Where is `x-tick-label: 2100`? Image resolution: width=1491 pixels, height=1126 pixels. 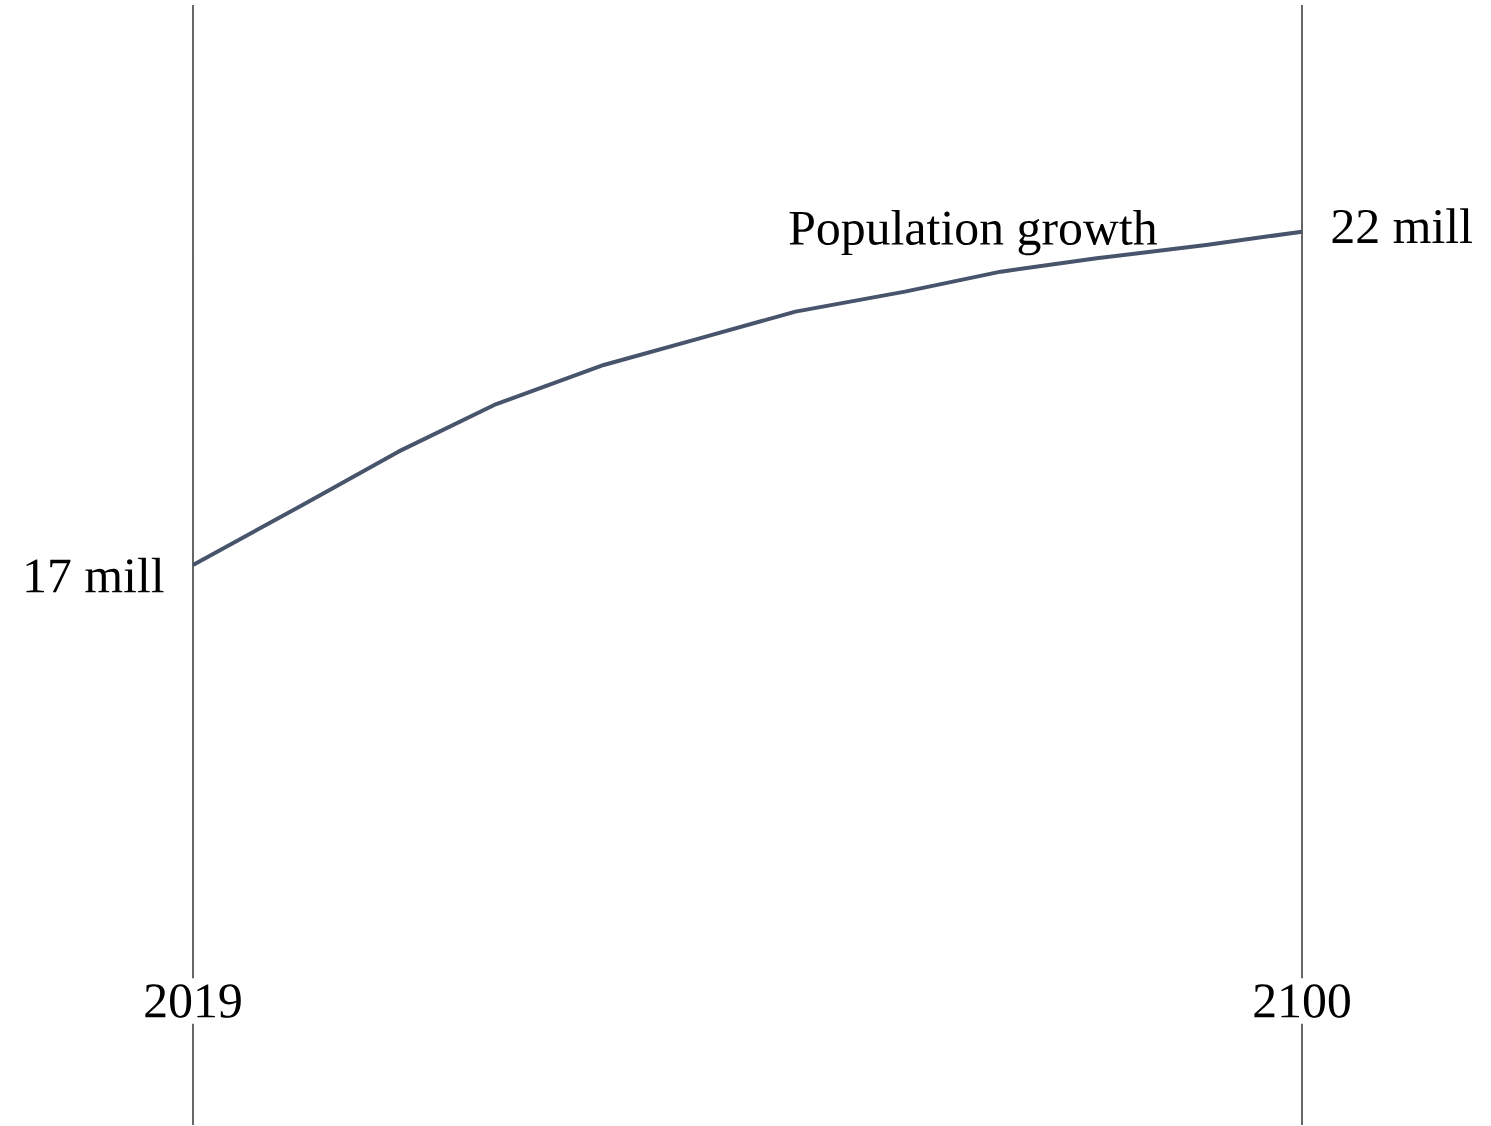 x-tick-label: 2100 is located at coordinates (1302, 1001).